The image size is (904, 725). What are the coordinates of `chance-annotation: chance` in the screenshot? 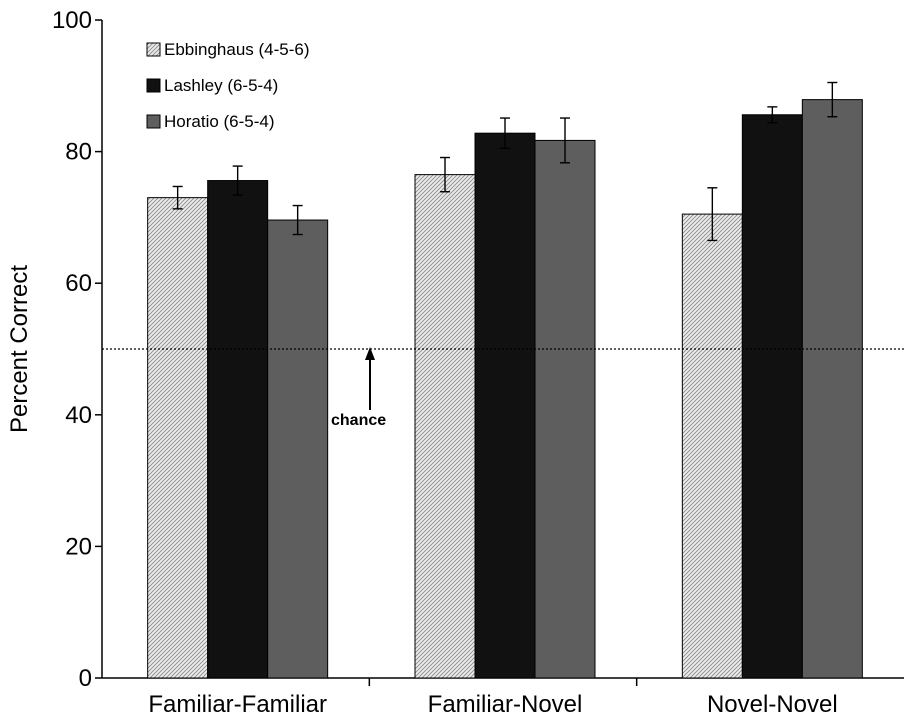 It's located at (358, 388).